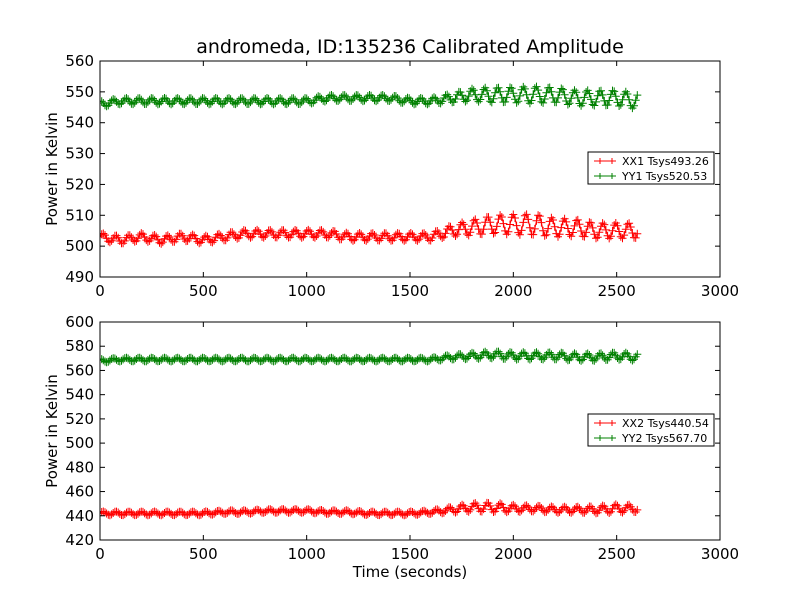  What do you see at coordinates (79, 516) in the screenshot?
I see `y-tick-label: 440` at bounding box center [79, 516].